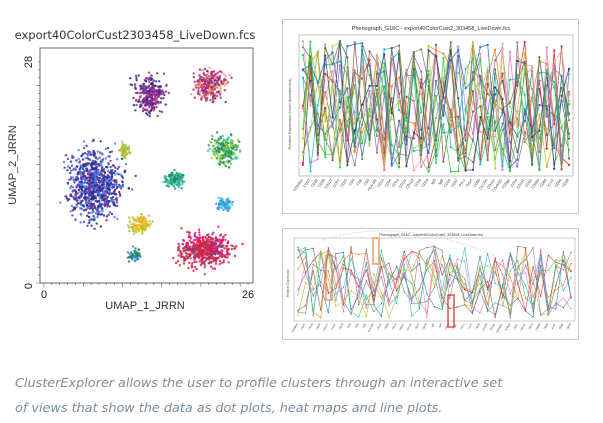  I want to click on umap-y-axis-label: UMAP_2_JRRN, so click(13, 165).